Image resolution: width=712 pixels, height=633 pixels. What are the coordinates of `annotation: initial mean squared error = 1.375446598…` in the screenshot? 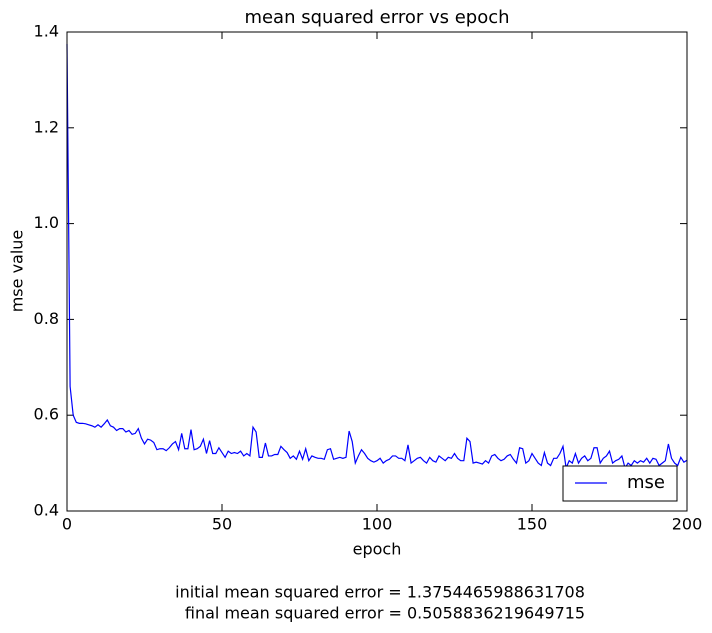 It's located at (380, 592).